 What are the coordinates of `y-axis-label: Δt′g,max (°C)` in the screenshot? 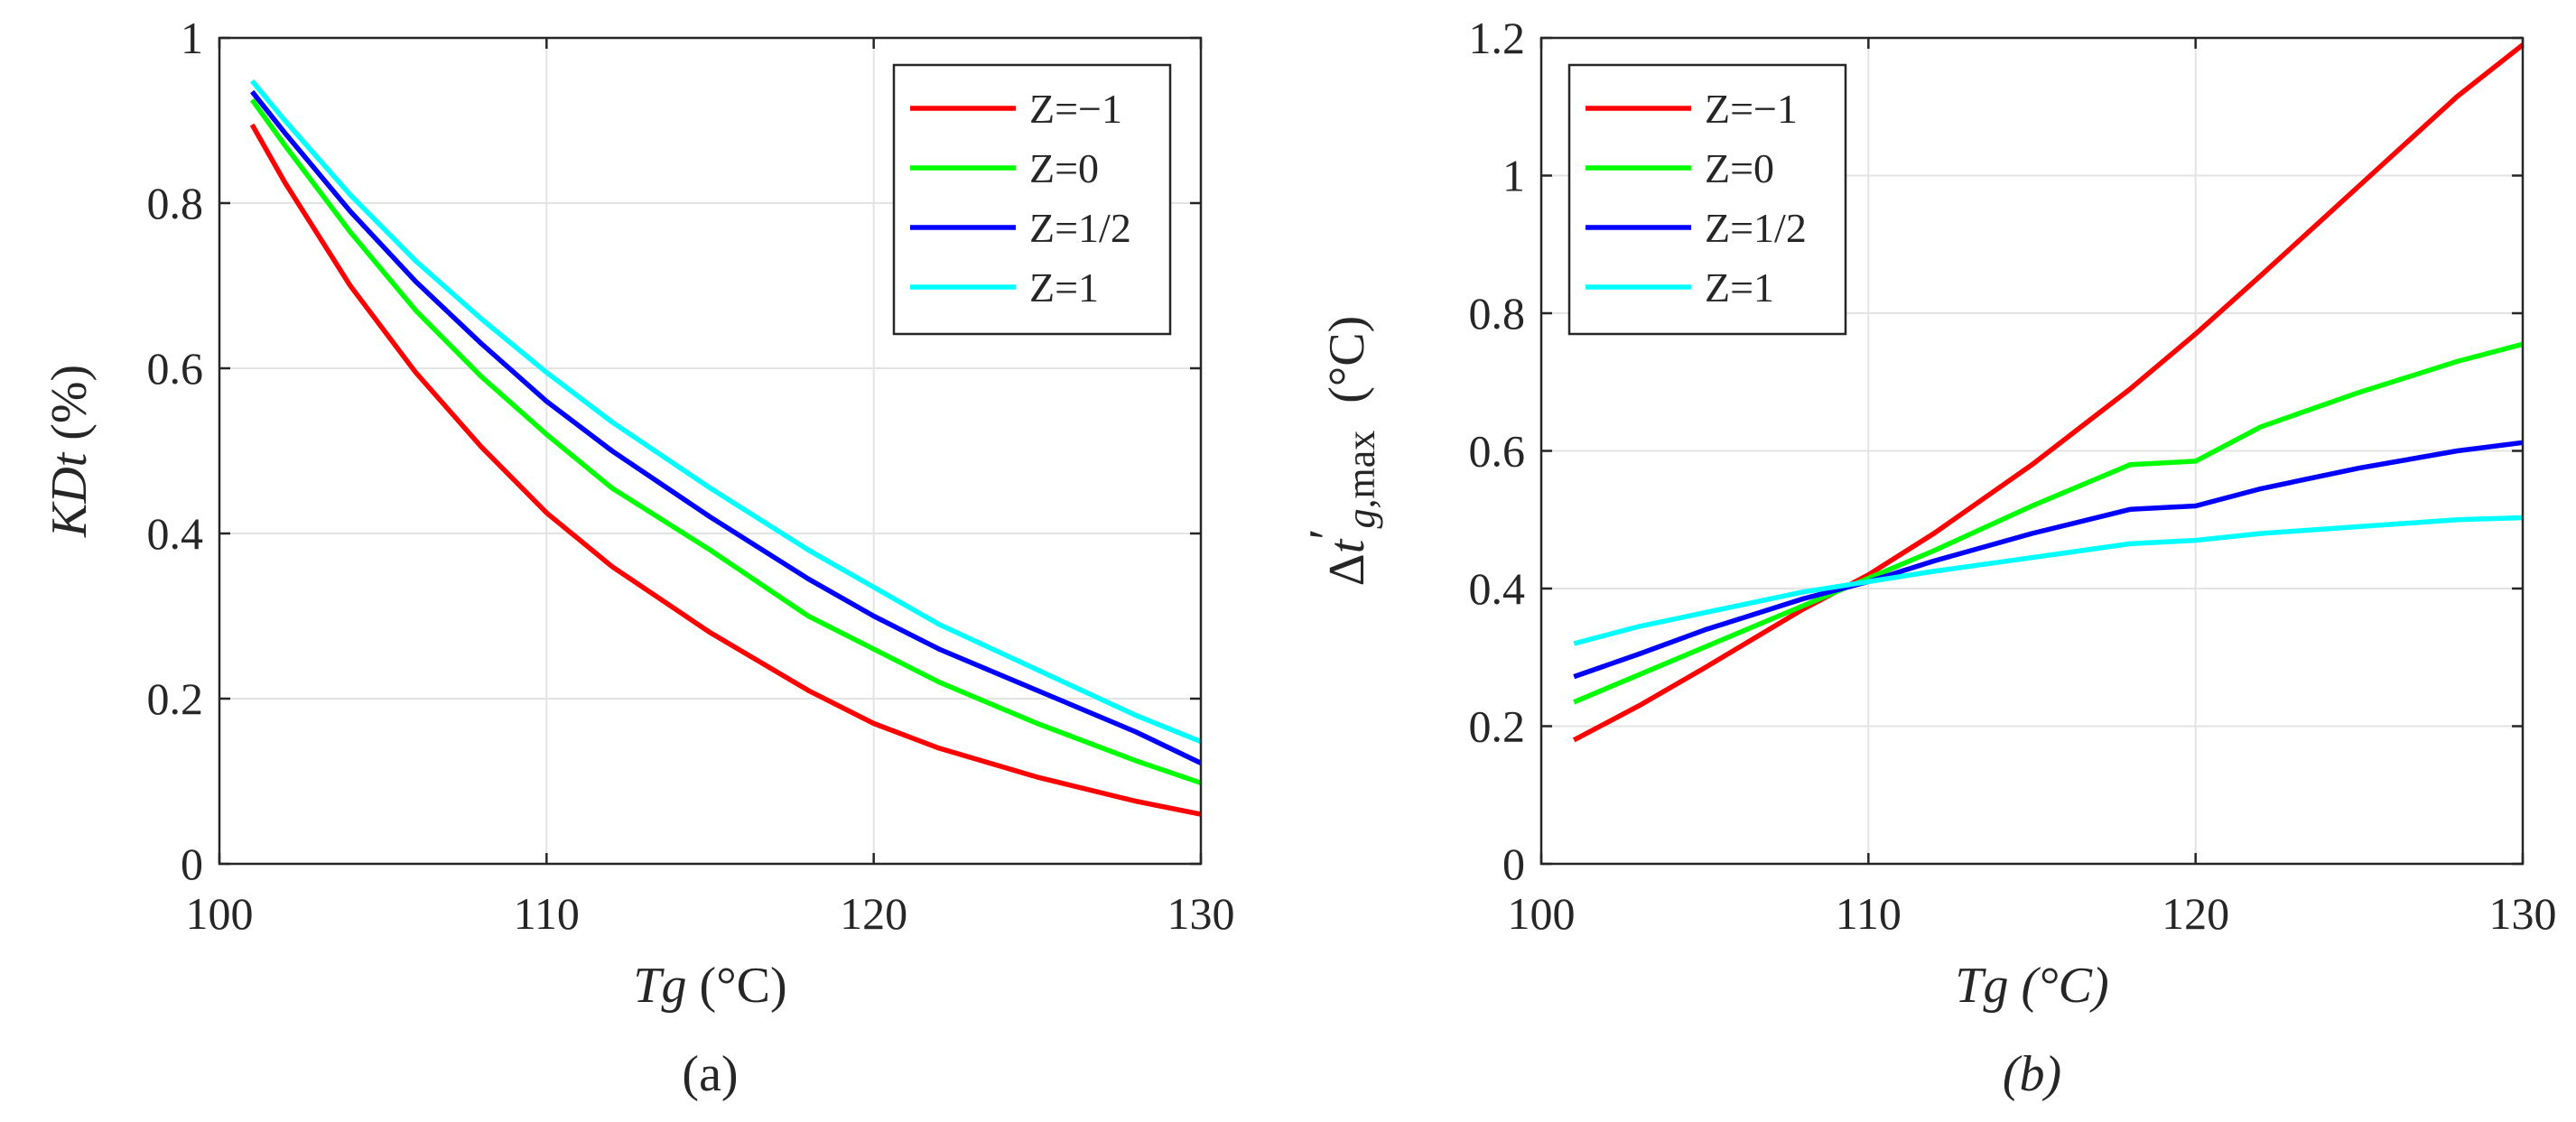 It's located at (1341, 451).